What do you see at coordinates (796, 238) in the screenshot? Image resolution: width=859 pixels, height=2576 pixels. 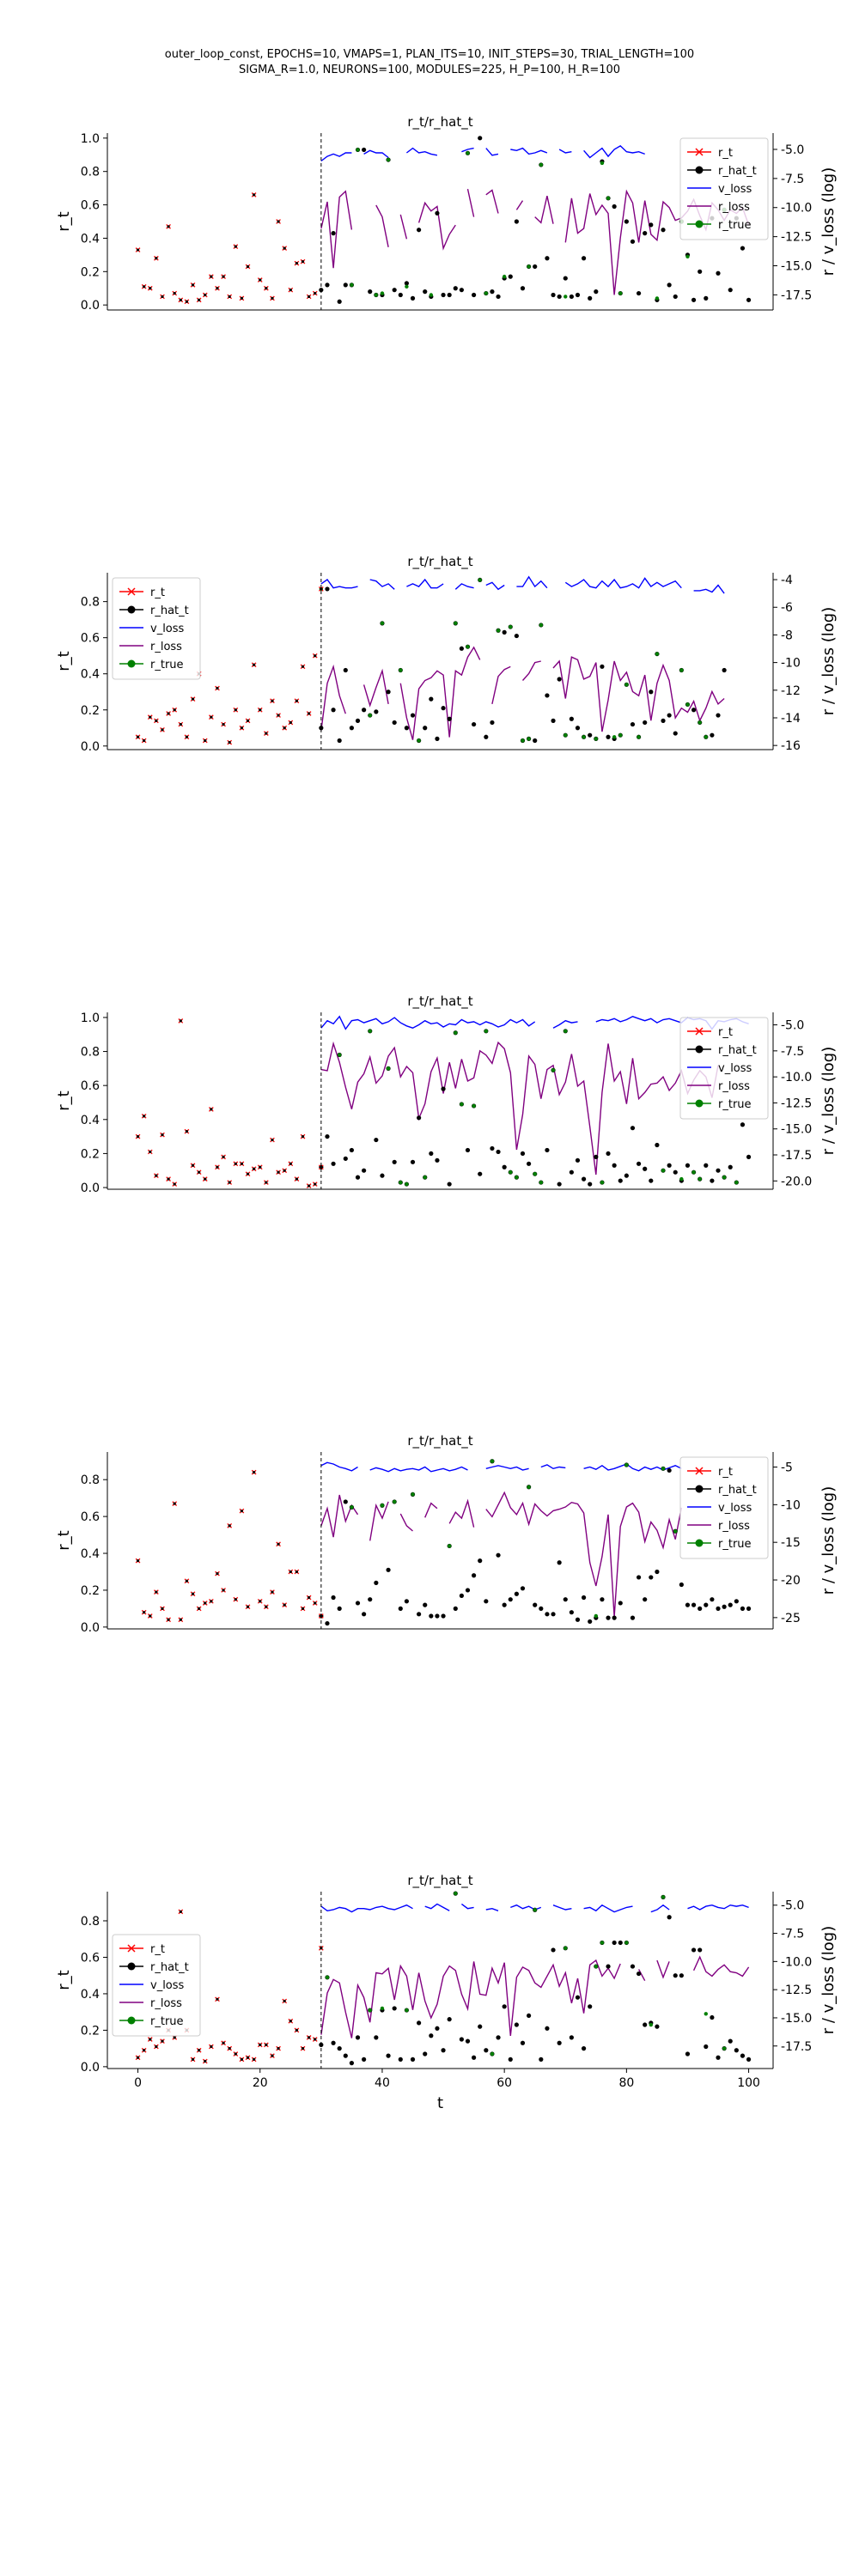 I see `y2-tick-label: -12.5` at bounding box center [796, 238].